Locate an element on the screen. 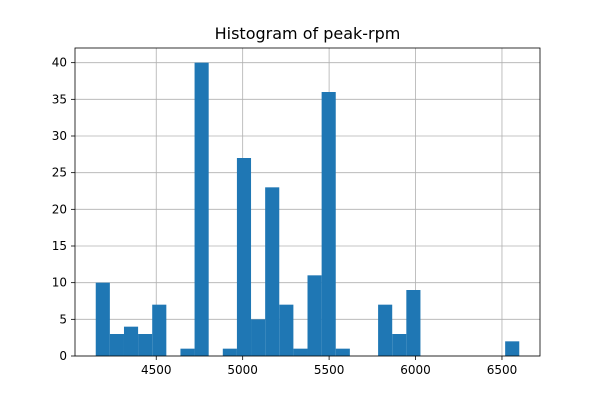  y-tick-label-40: 40 is located at coordinates (59, 63).